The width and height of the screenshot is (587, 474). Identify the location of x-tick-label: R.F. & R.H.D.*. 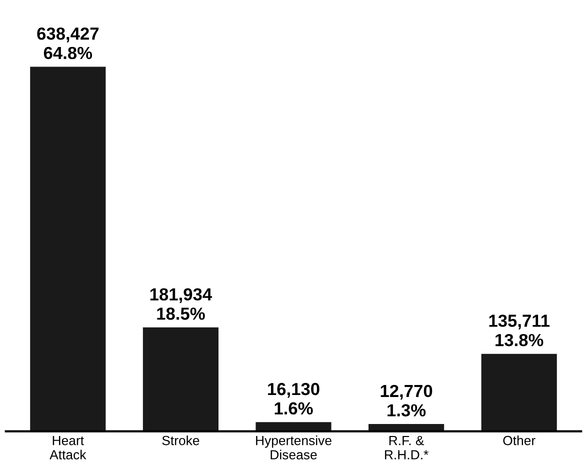
(406, 448).